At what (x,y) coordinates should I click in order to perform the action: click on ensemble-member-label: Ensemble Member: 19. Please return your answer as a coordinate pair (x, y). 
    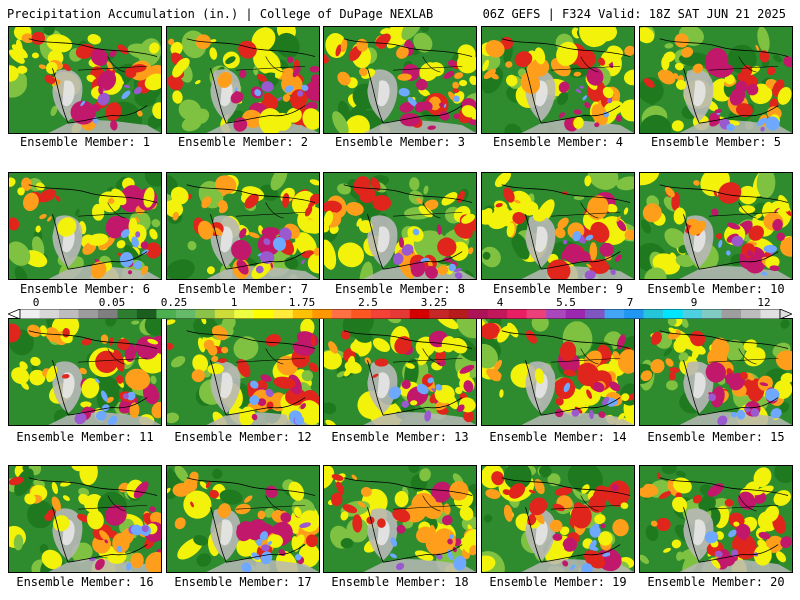
    Looking at the image, I should click on (558, 582).